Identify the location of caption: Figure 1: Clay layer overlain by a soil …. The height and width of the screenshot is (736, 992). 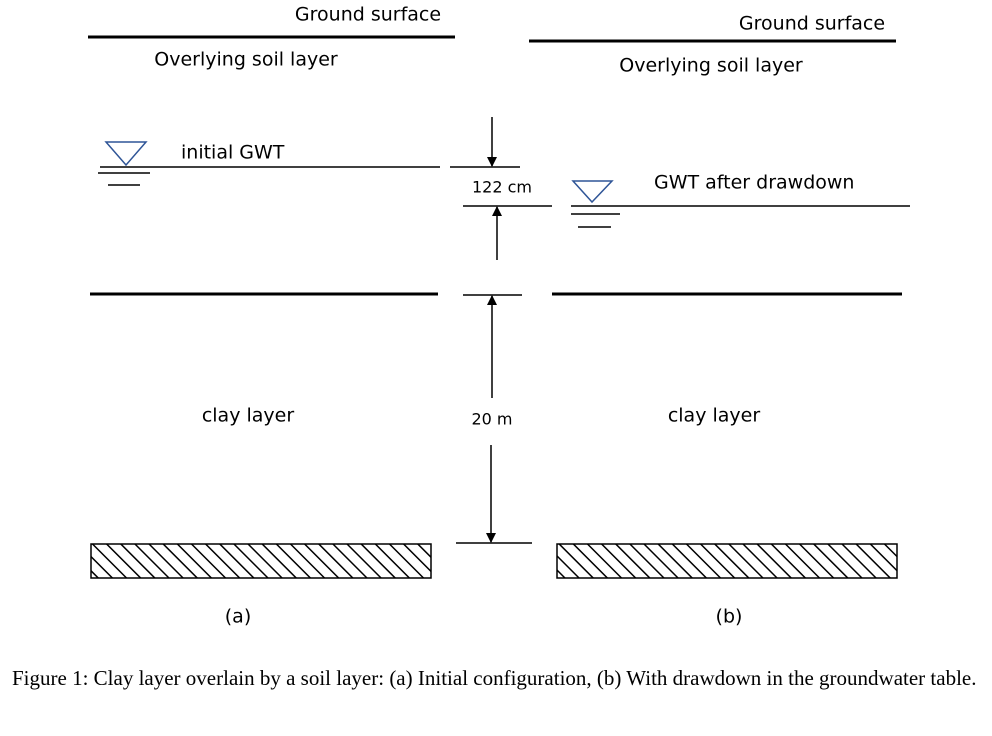
(494, 678).